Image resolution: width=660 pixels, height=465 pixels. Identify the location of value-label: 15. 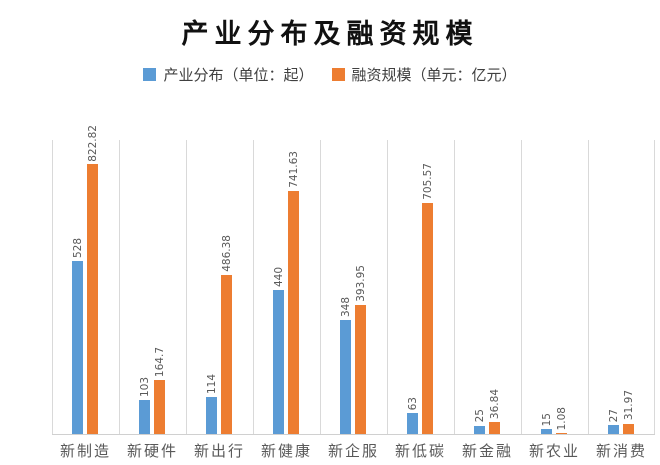
(546, 419).